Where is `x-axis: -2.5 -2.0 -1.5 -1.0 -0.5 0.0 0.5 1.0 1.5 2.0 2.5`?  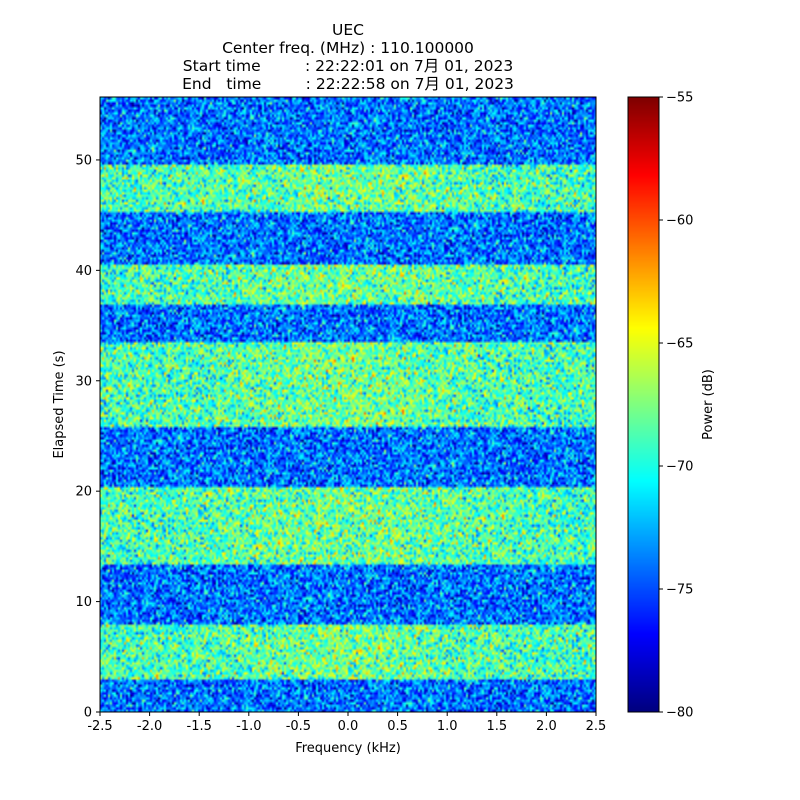 x-axis: -2.5 -2.0 -1.5 -1.0 -0.5 0.0 0.5 1.0 1.5 2.0 2.5 is located at coordinates (346, 723).